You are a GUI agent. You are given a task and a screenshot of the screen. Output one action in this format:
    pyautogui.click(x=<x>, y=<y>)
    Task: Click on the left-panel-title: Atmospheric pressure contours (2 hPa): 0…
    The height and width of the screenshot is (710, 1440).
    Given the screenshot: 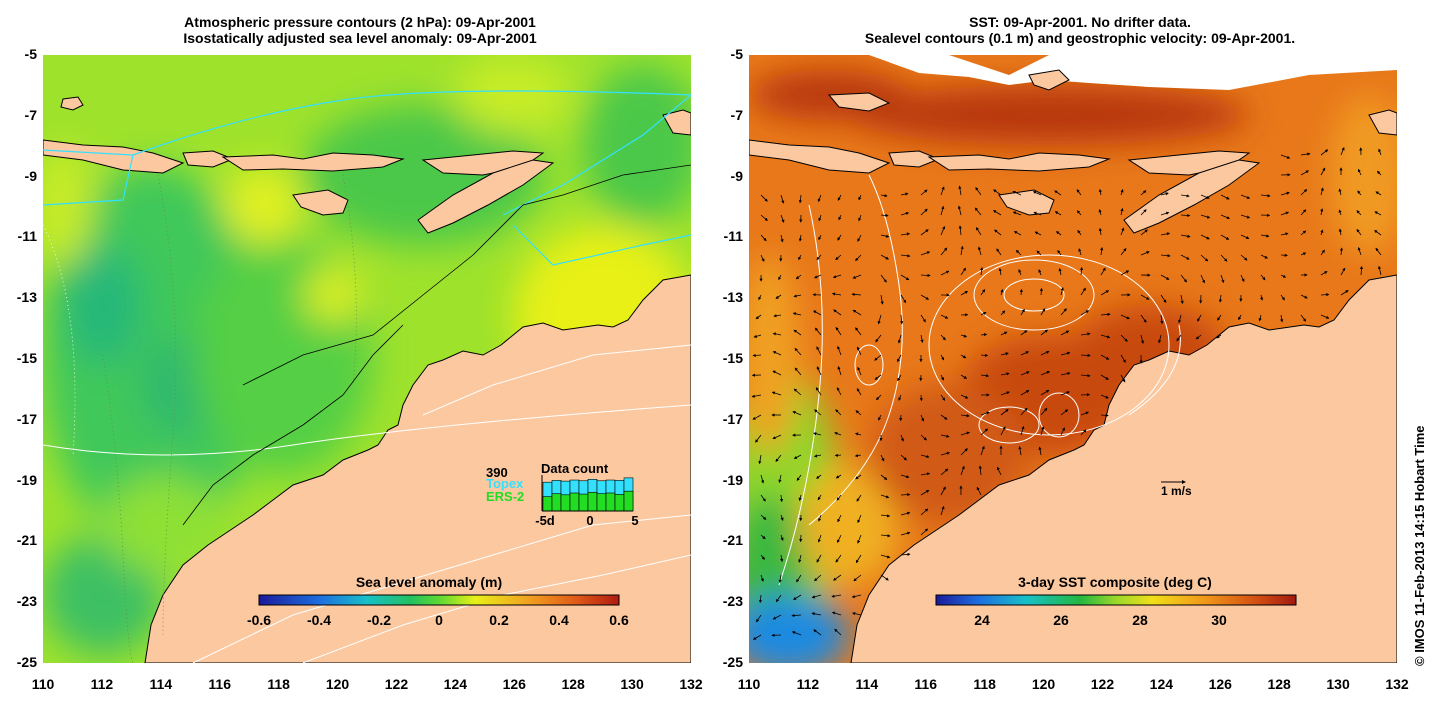 What is the action you would take?
    pyautogui.click(x=360, y=30)
    